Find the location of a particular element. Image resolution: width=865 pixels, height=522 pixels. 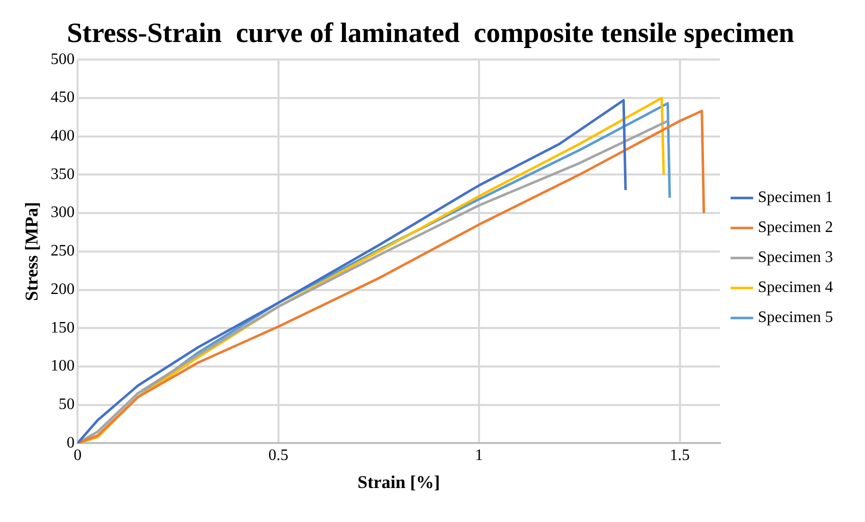

y-tick-label: 500 is located at coordinates (62, 59).